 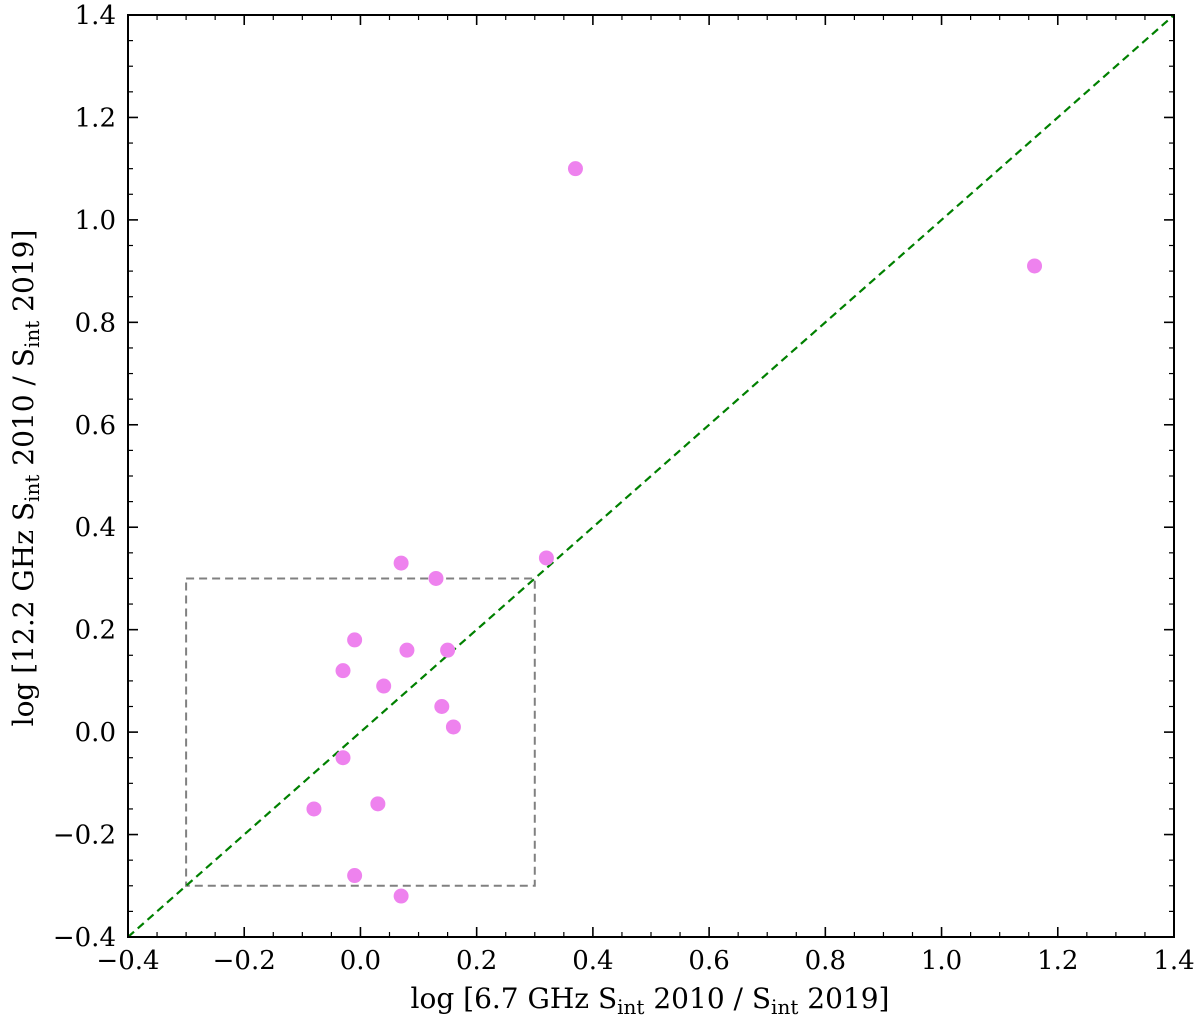 What do you see at coordinates (95, 16) in the screenshot?
I see `y-tick-label: 1.4` at bounding box center [95, 16].